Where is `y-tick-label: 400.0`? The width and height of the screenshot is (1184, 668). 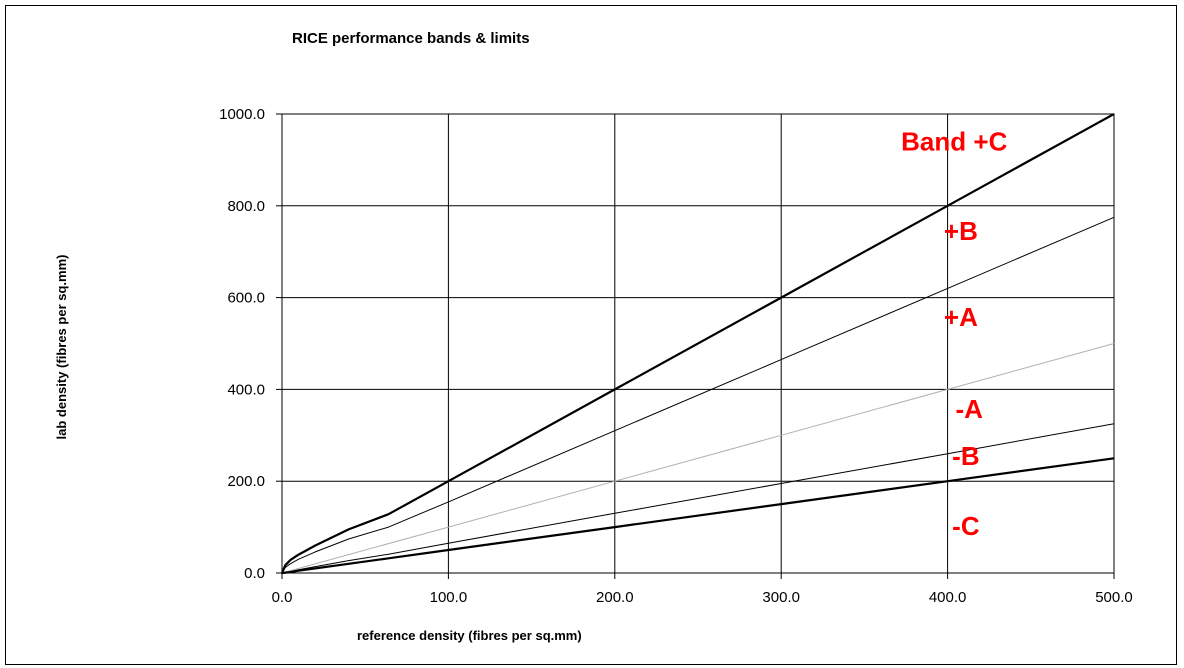 y-tick-label: 400.0 is located at coordinates (246, 389).